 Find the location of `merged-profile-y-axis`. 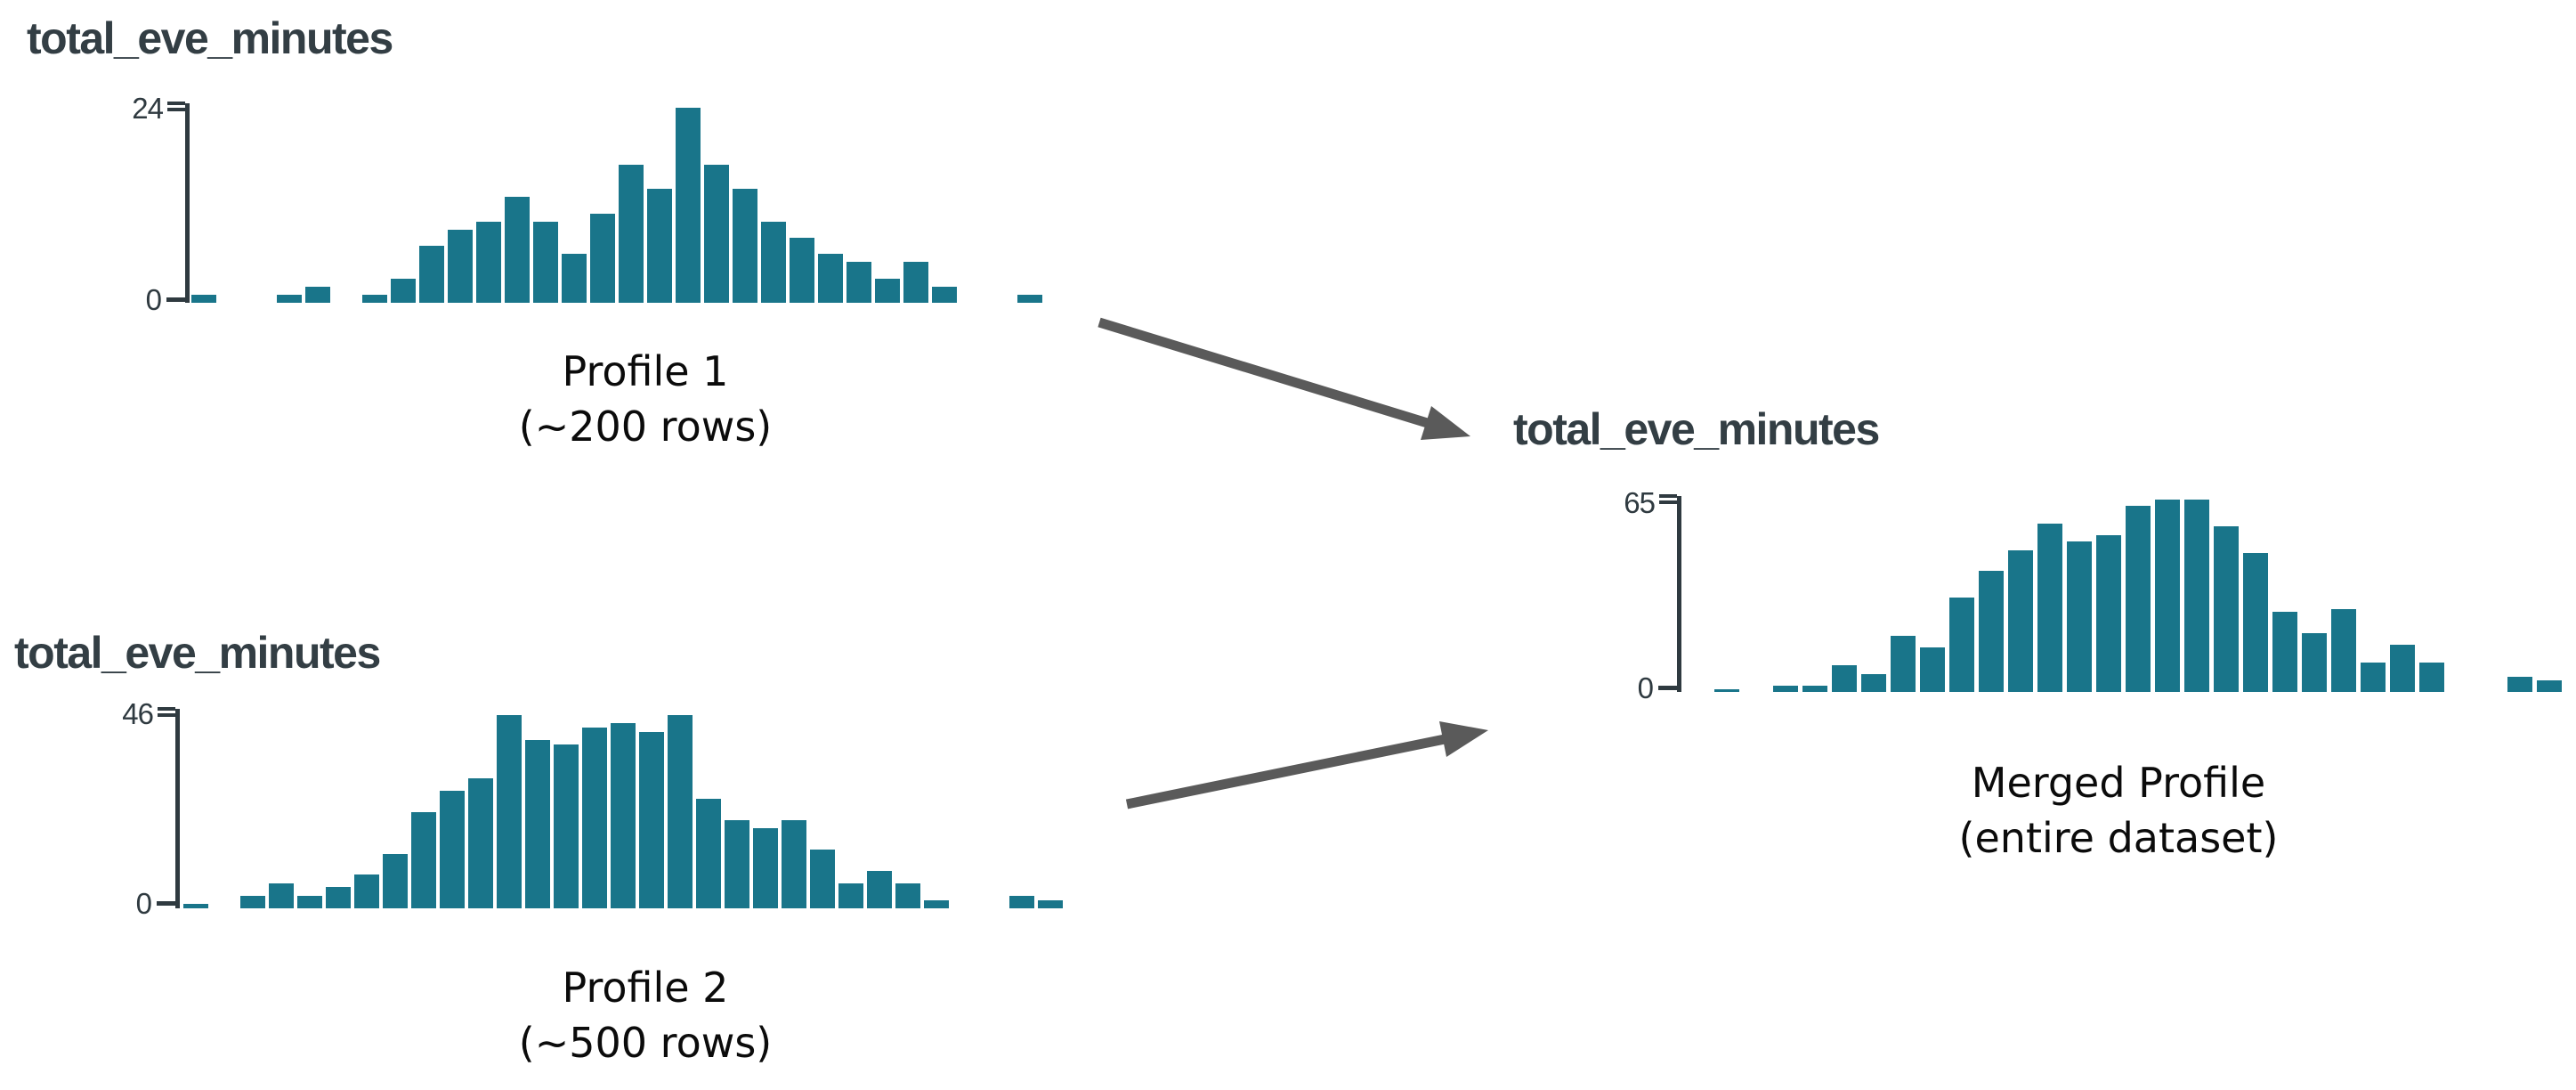

merged-profile-y-axis is located at coordinates (1679, 594).